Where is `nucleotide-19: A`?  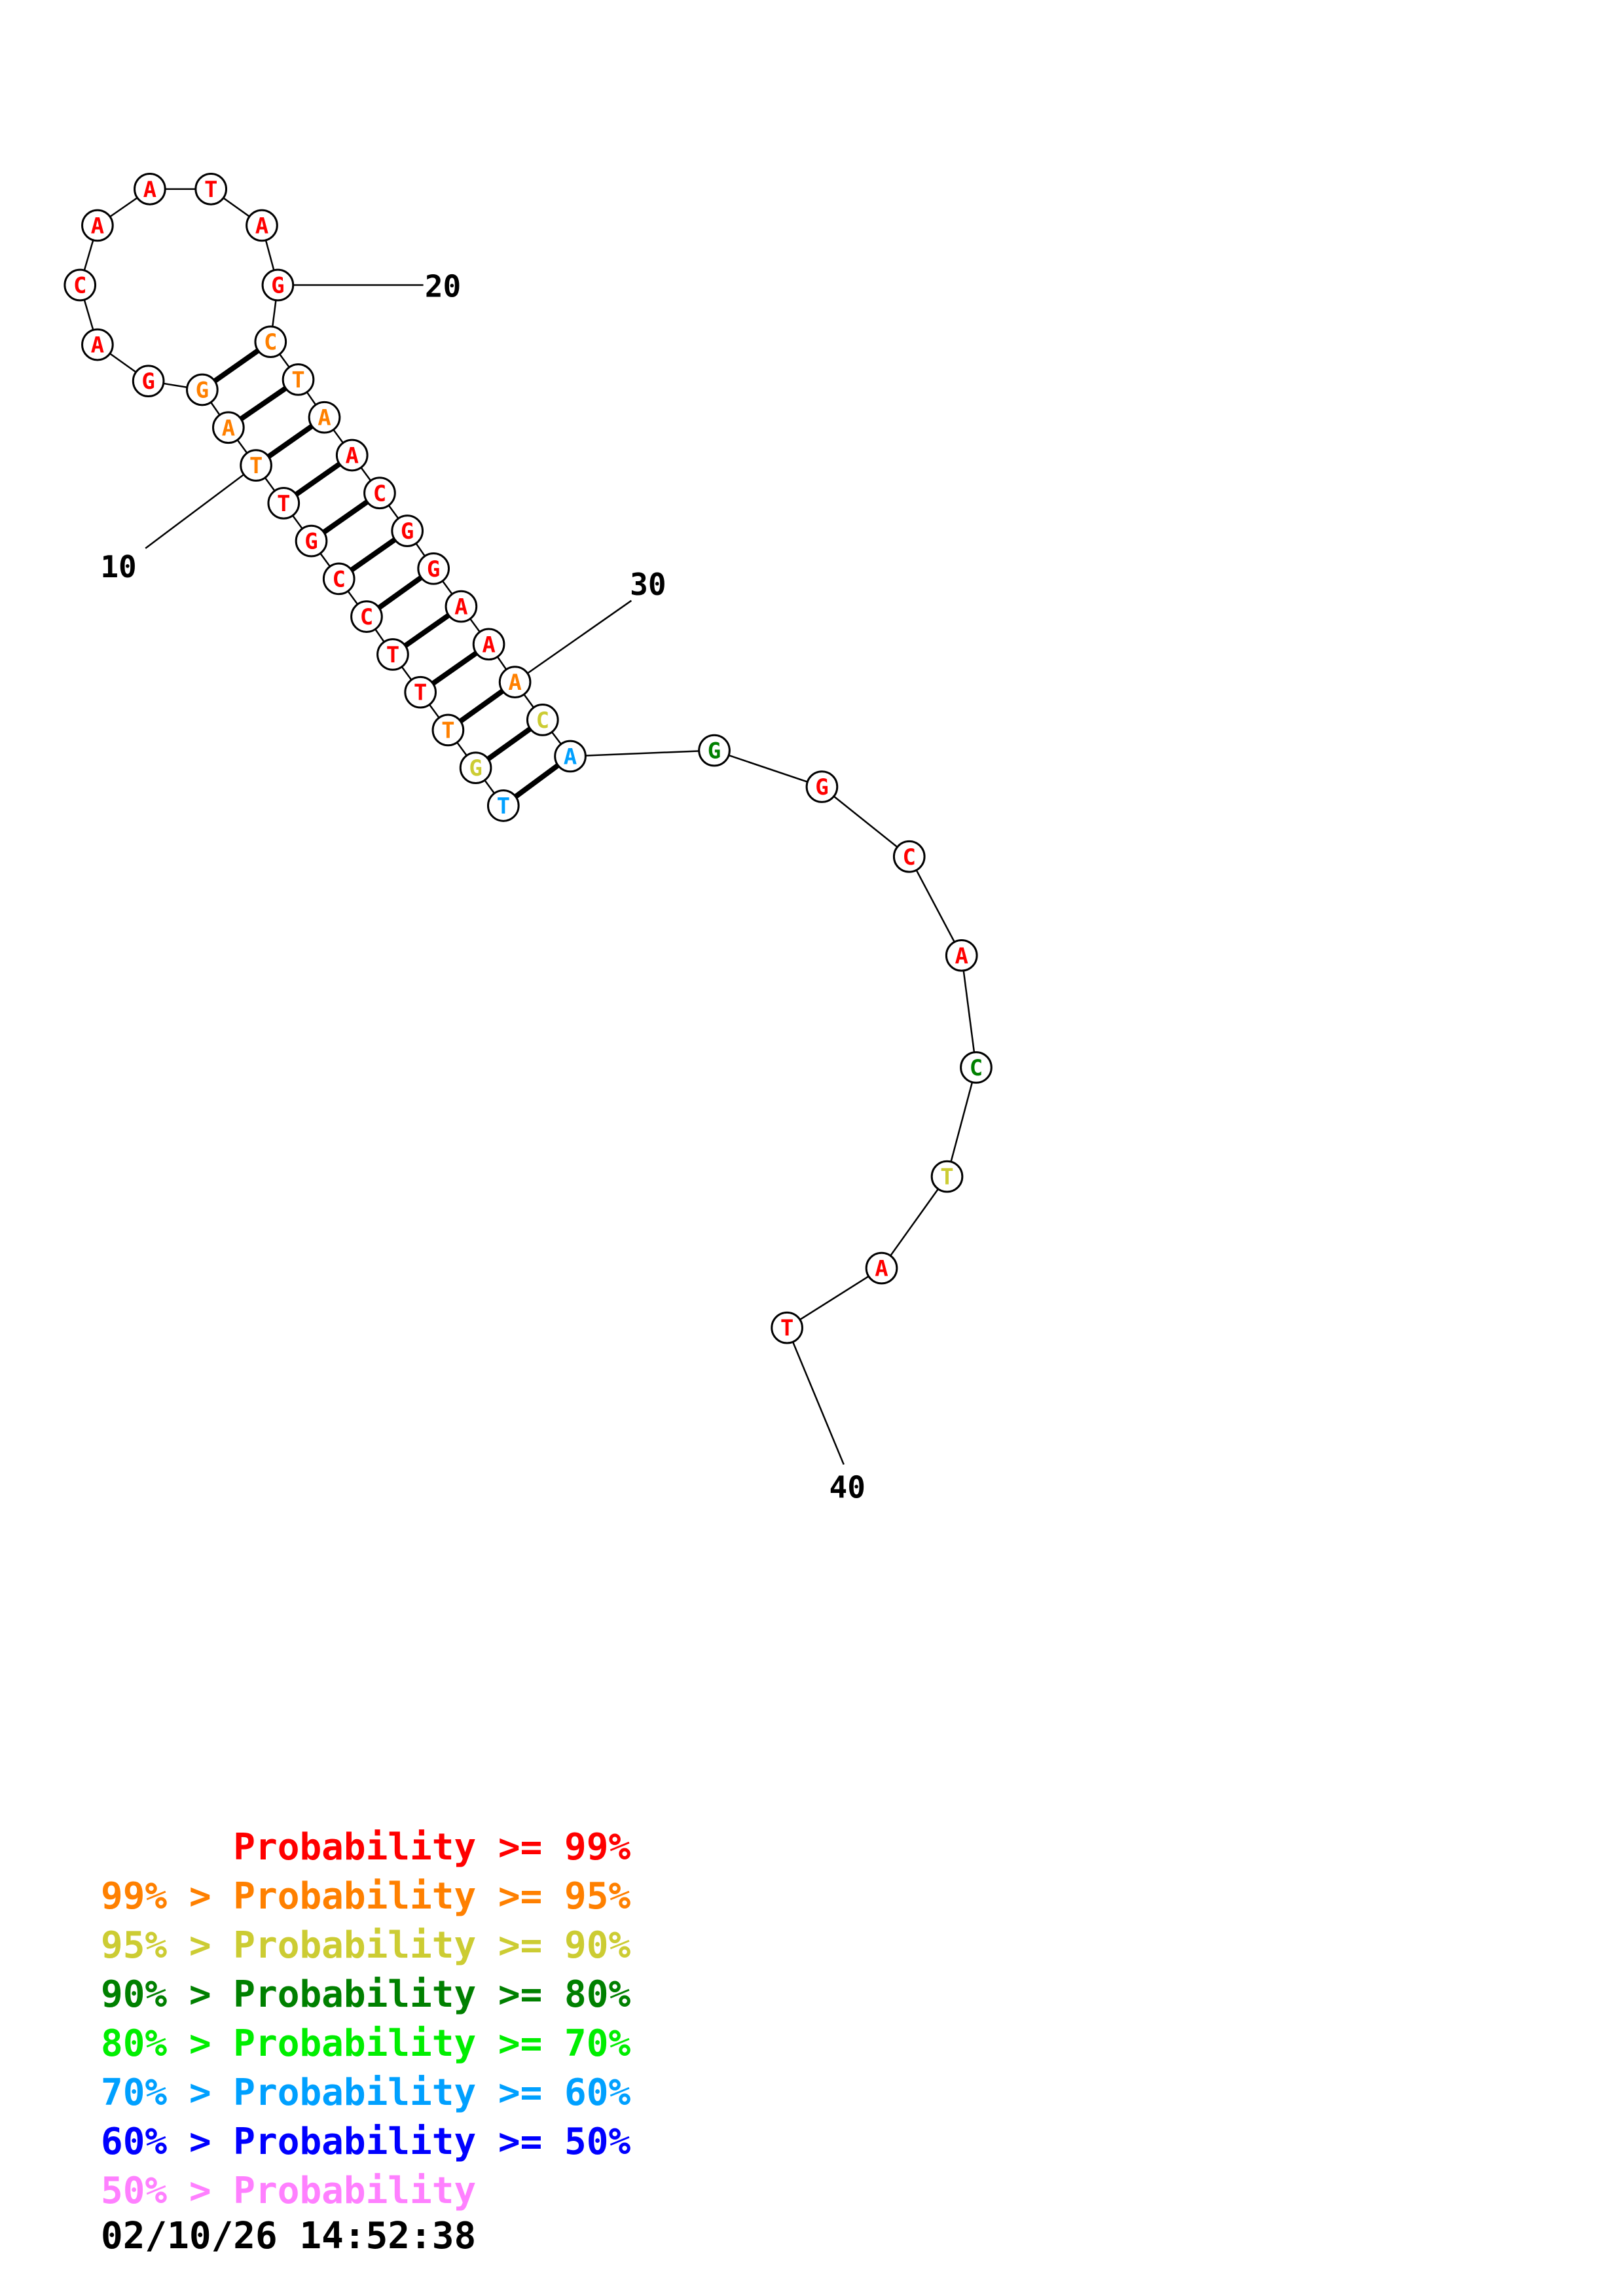
nucleotide-19: A is located at coordinates (262, 225).